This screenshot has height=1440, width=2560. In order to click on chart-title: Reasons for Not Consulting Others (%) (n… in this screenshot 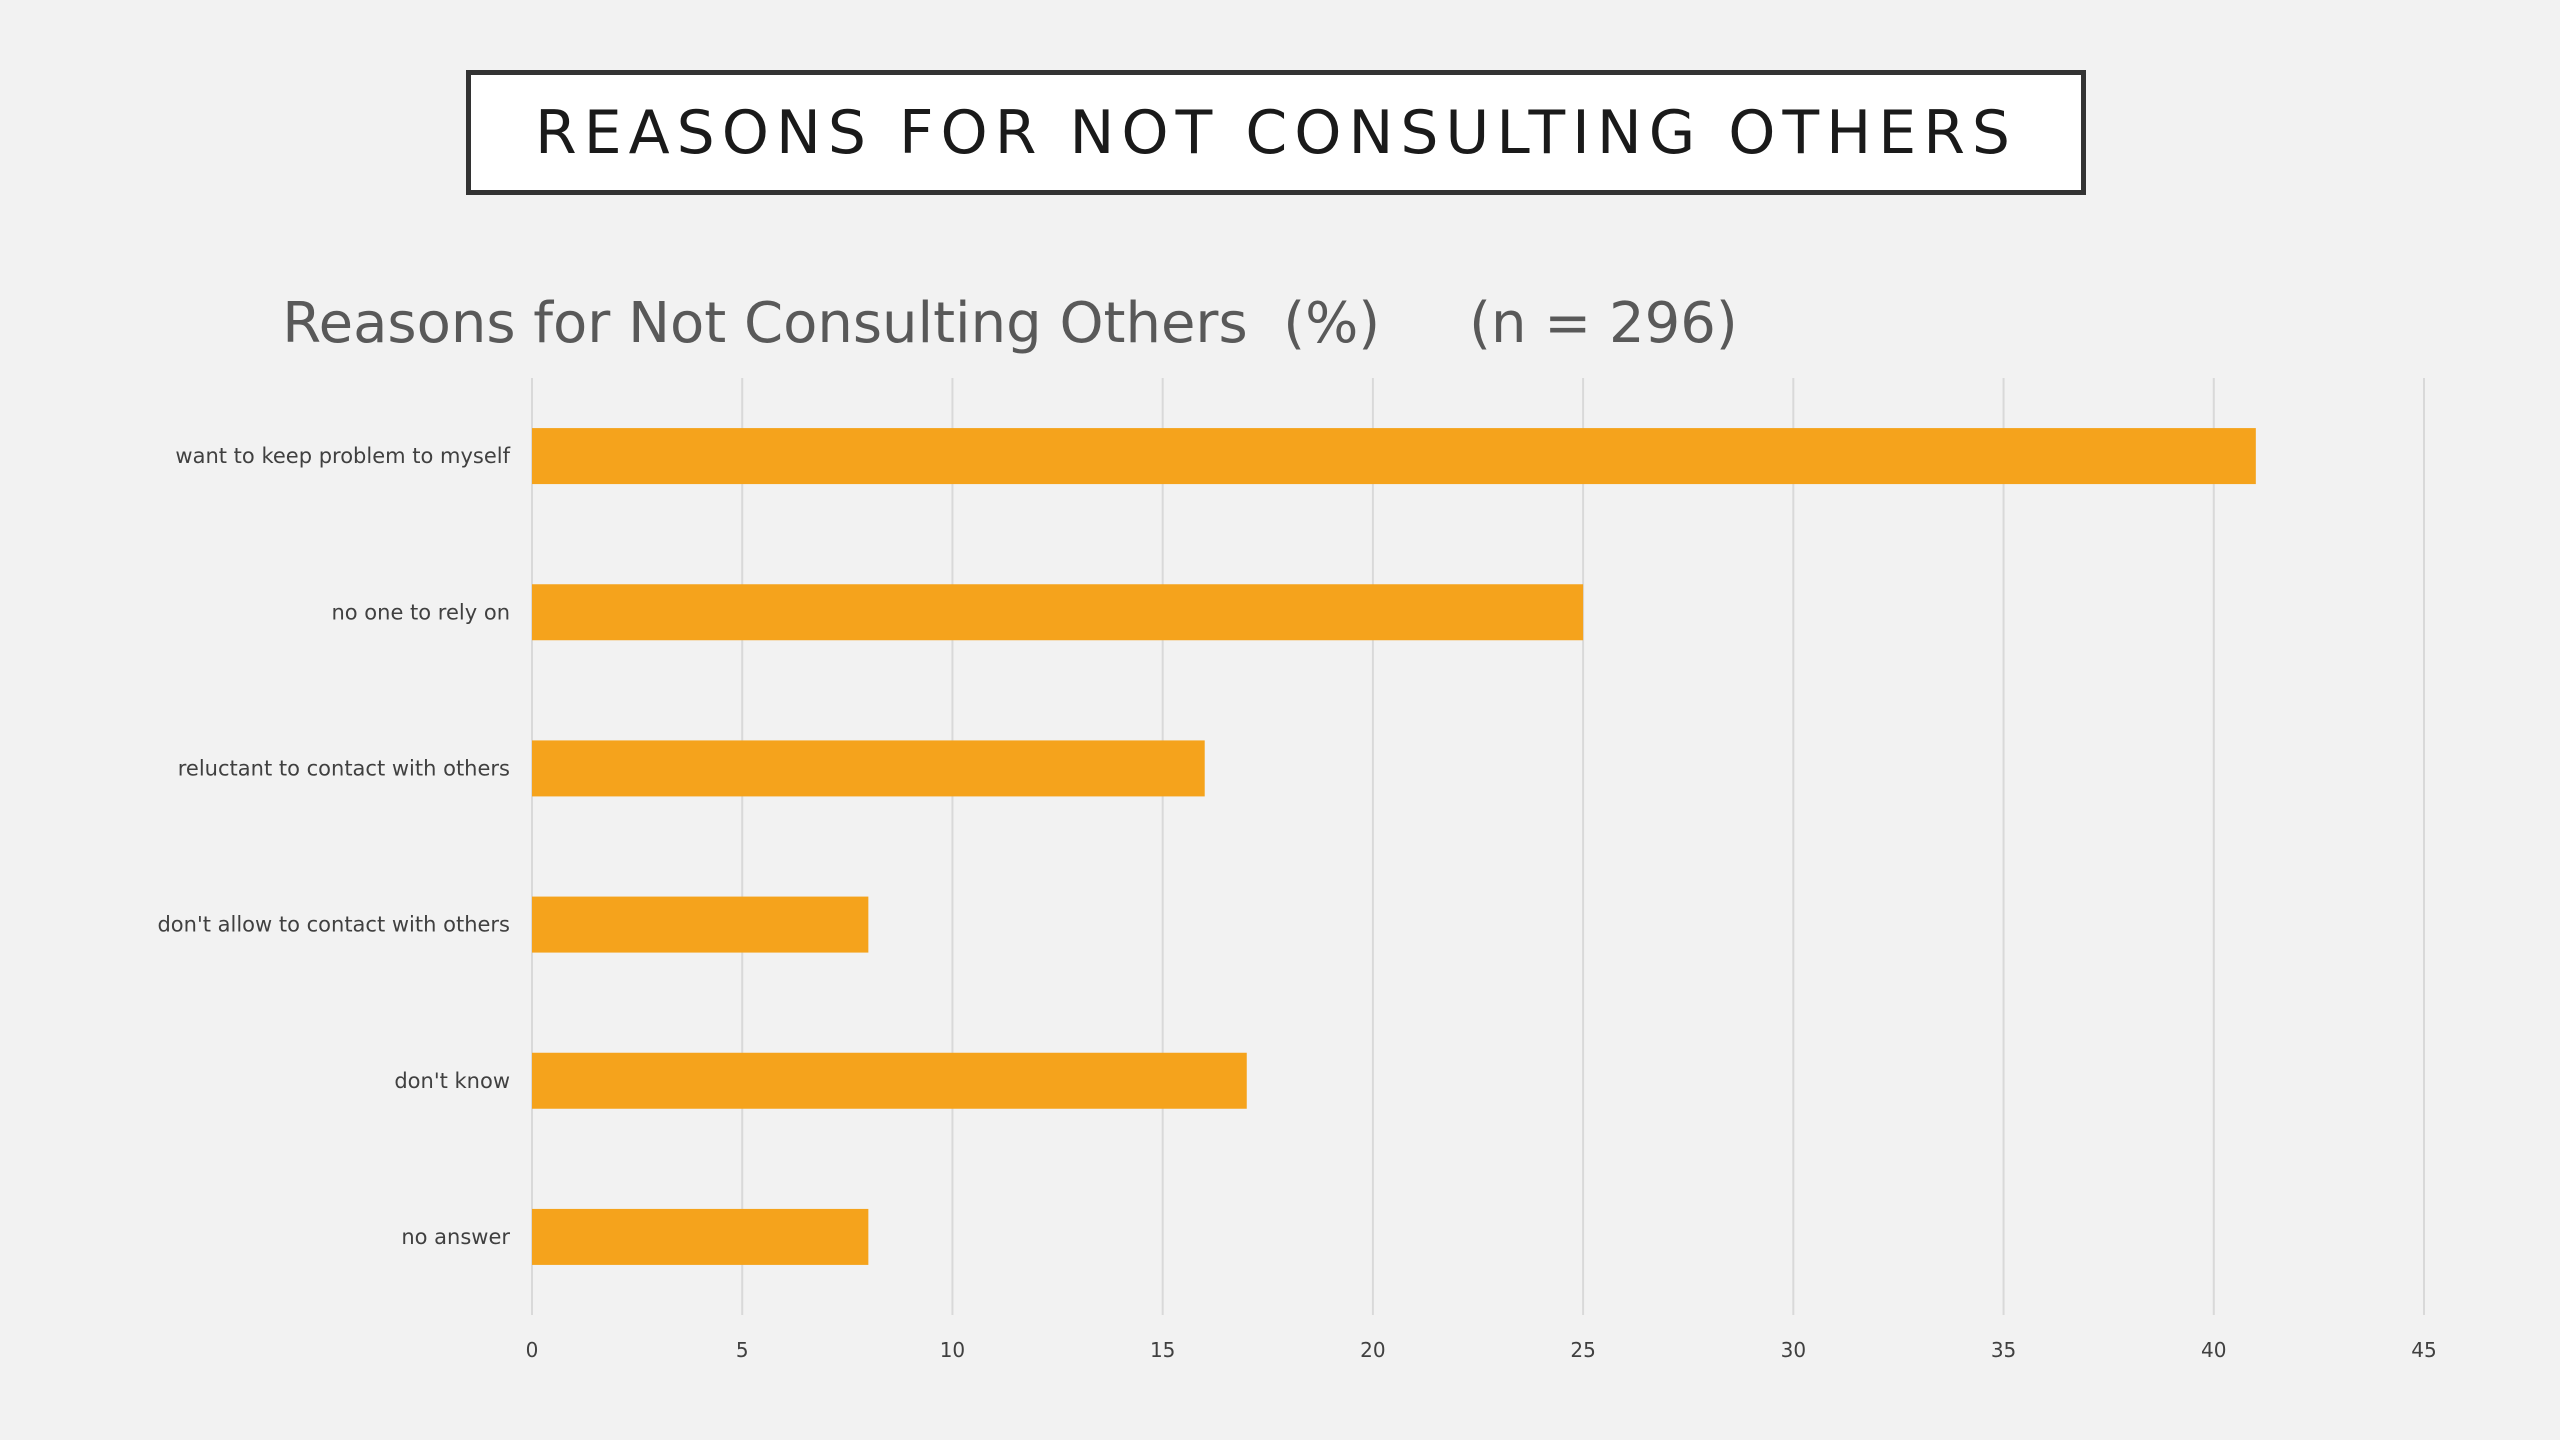, I will do `click(1010, 323)`.